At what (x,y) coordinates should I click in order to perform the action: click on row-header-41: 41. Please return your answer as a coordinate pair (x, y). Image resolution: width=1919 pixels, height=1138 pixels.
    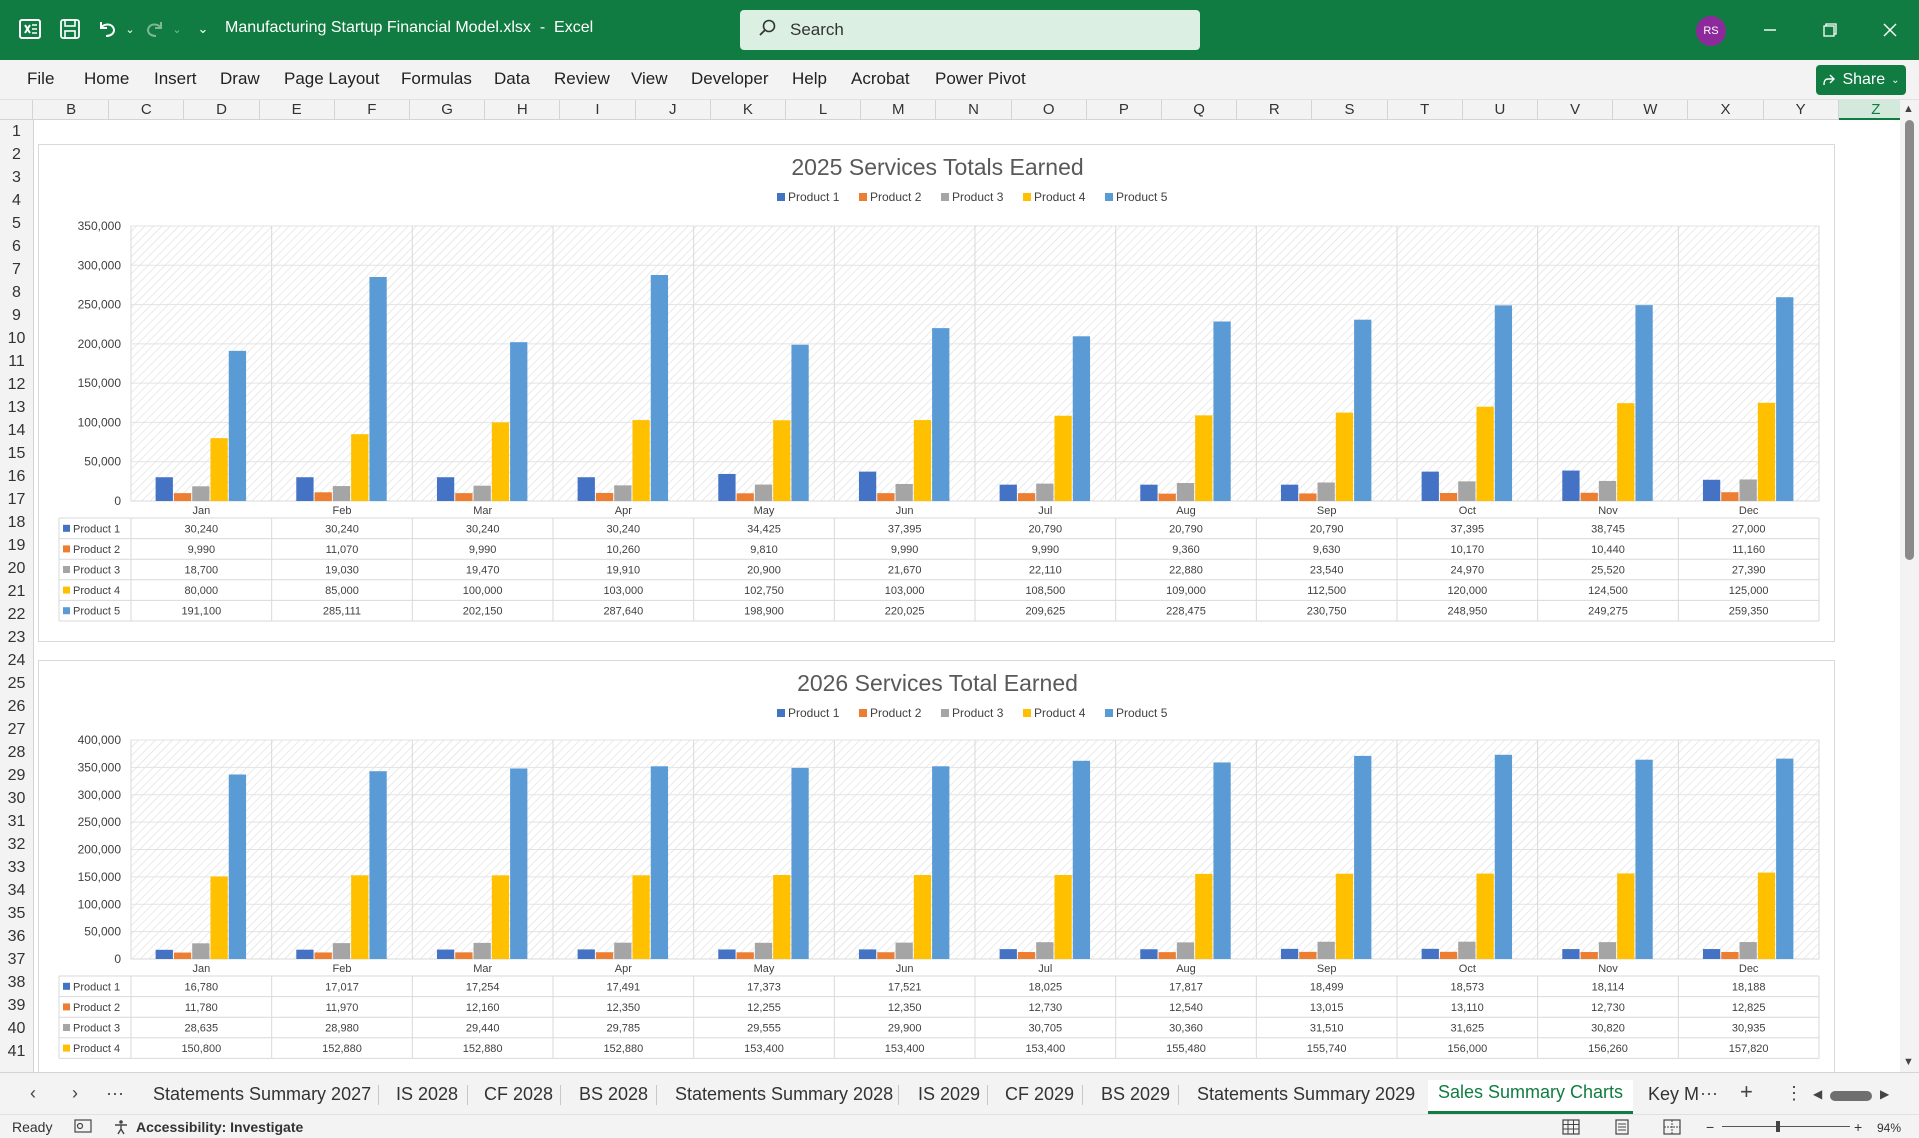
    Looking at the image, I should click on (16, 1051).